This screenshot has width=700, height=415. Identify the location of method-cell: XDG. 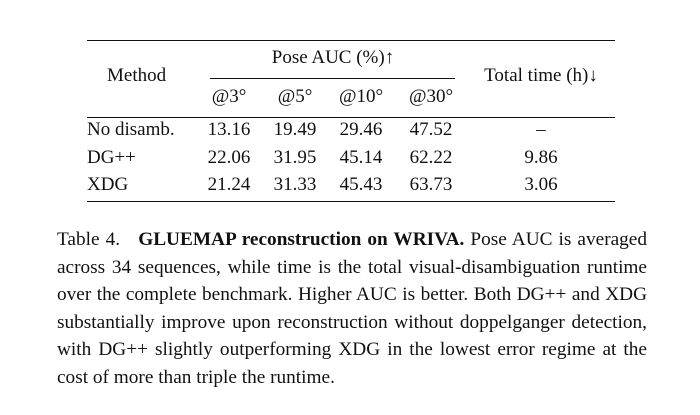
(108, 184).